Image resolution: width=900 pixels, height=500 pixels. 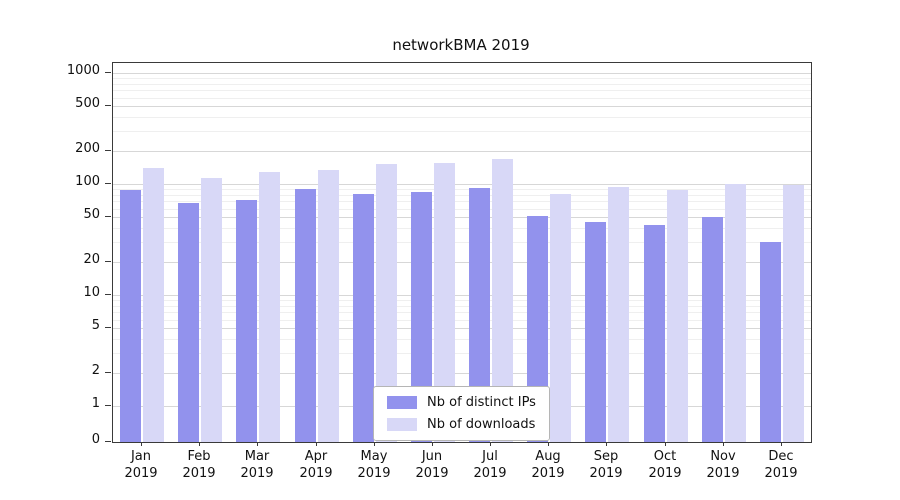 I want to click on y-tick-label: 5, so click(x=95, y=325).